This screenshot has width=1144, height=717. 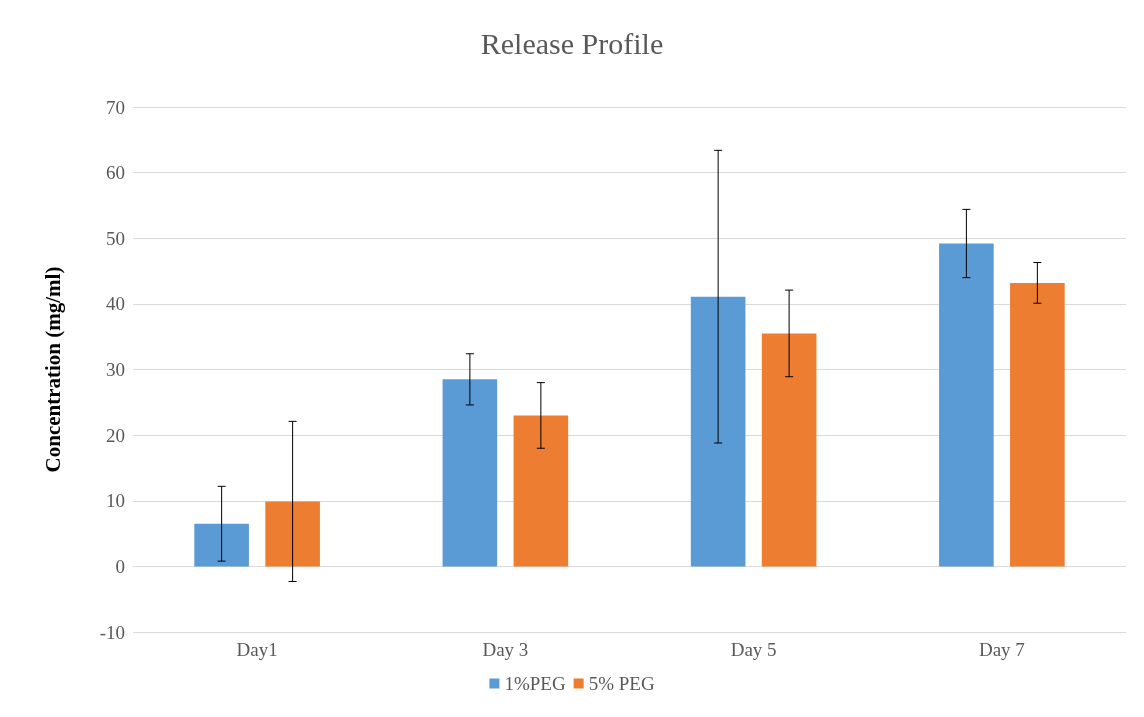 What do you see at coordinates (115, 107) in the screenshot?
I see `y-tick-label: 70` at bounding box center [115, 107].